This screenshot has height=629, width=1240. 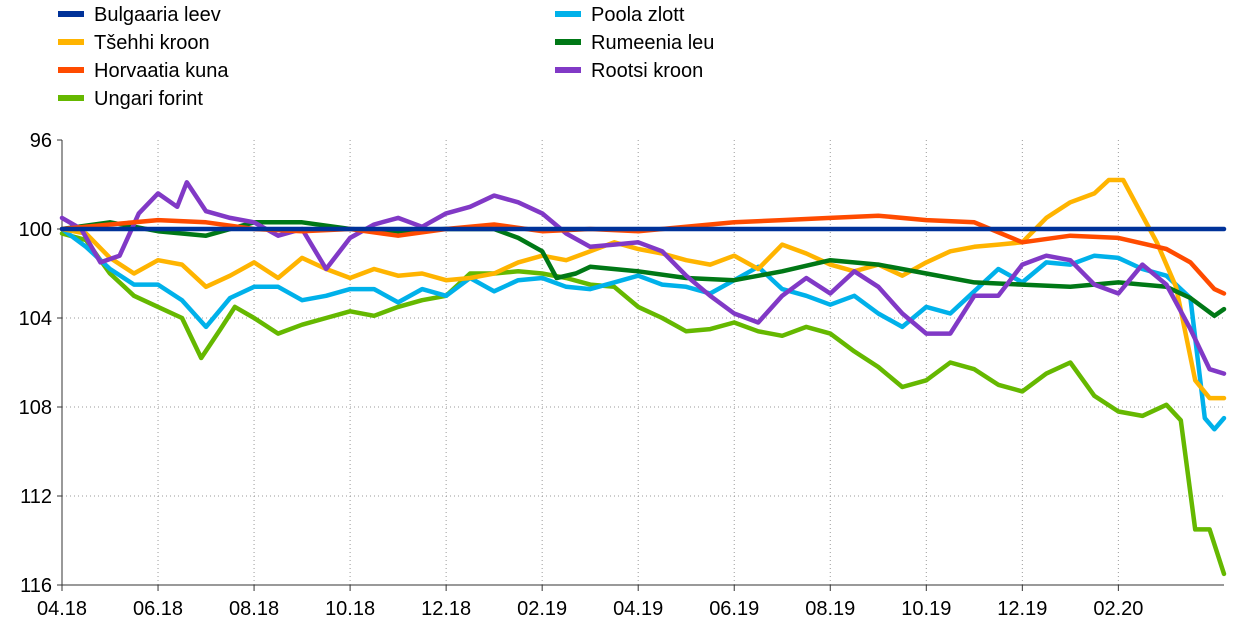 I want to click on x-tick-label: 12.18, so click(x=446, y=609).